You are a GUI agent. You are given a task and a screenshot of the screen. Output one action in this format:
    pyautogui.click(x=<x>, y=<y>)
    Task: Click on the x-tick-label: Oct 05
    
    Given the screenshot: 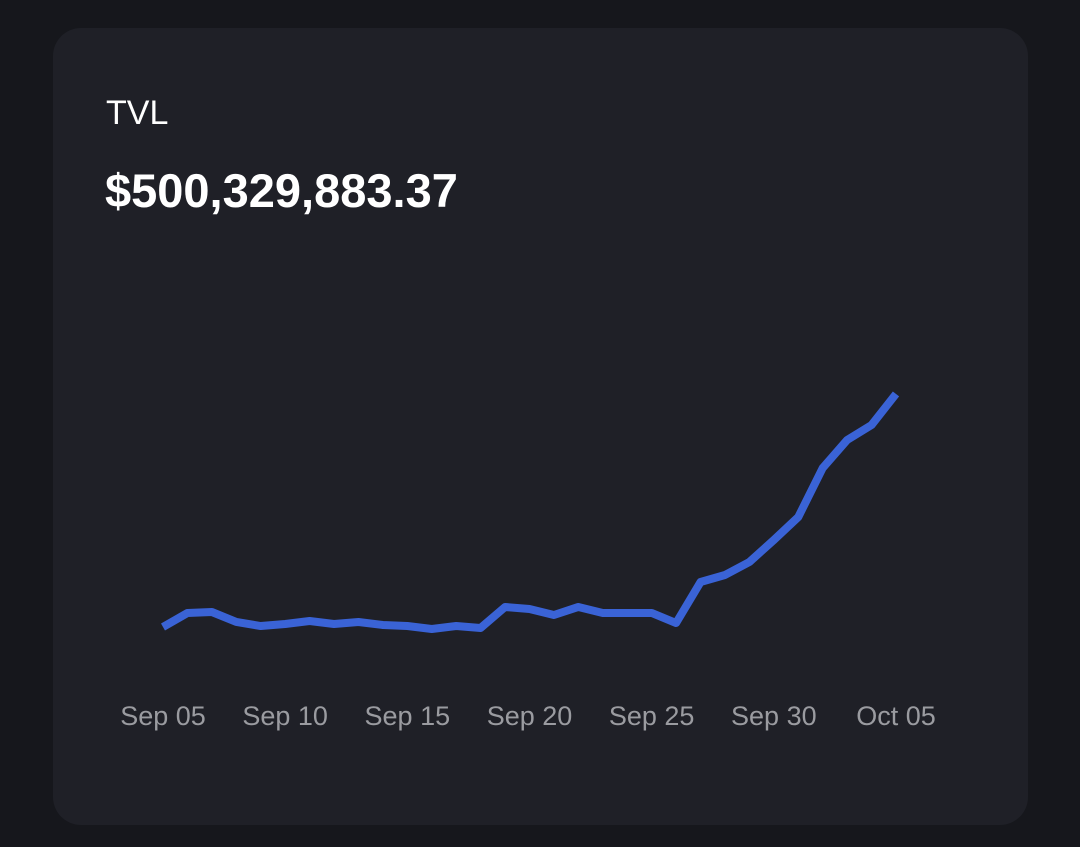 What is the action you would take?
    pyautogui.click(x=896, y=716)
    